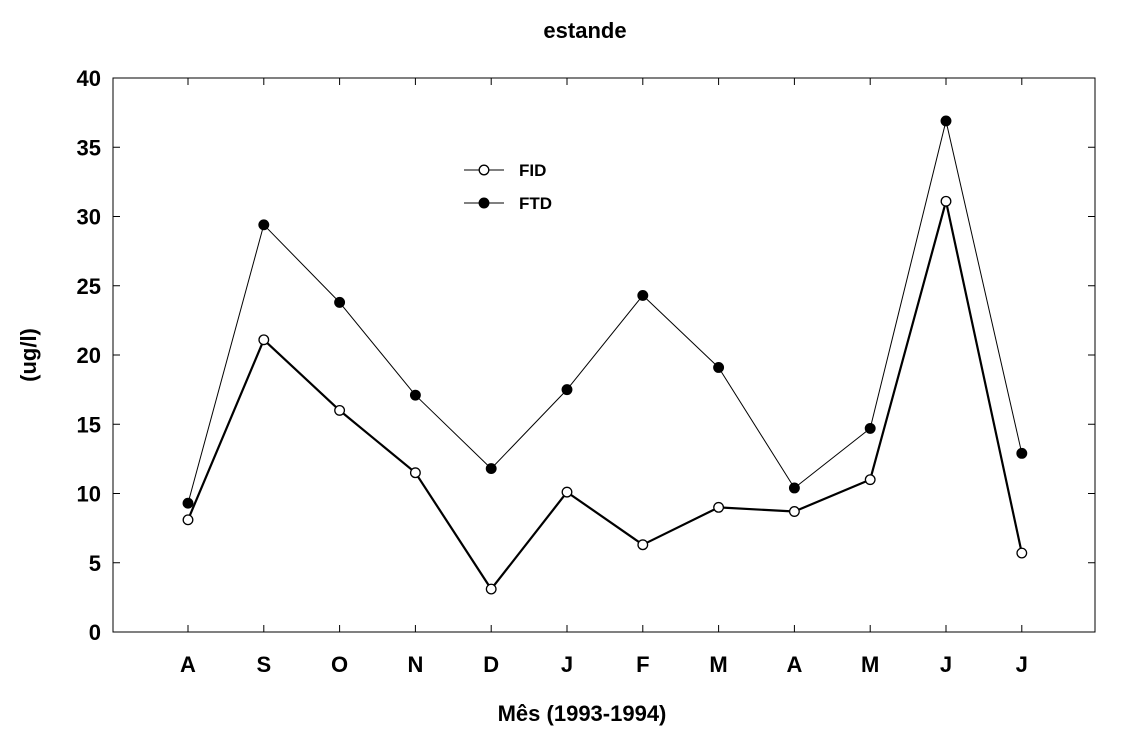 Image resolution: width=1133 pixels, height=743 pixels. Describe the element at coordinates (491, 664) in the screenshot. I see `x-tick-label: D` at that location.